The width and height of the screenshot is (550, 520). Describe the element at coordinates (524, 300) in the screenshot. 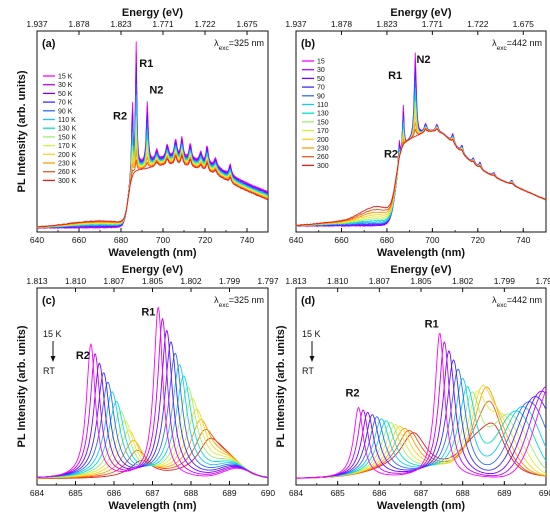

I see `excitation-value: =442 nm` at that location.